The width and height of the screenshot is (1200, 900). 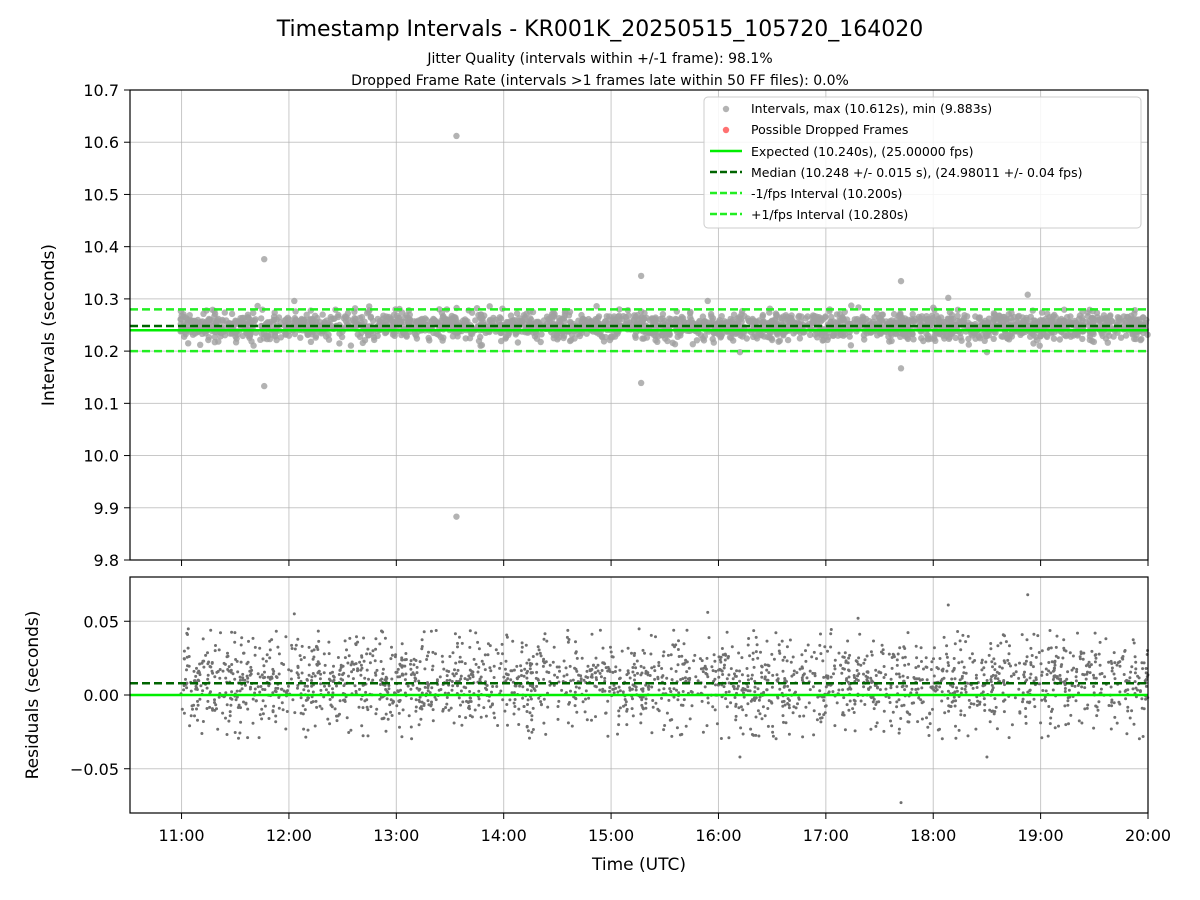 What do you see at coordinates (707, 301) in the screenshot?
I see `intervals-outlier-point` at bounding box center [707, 301].